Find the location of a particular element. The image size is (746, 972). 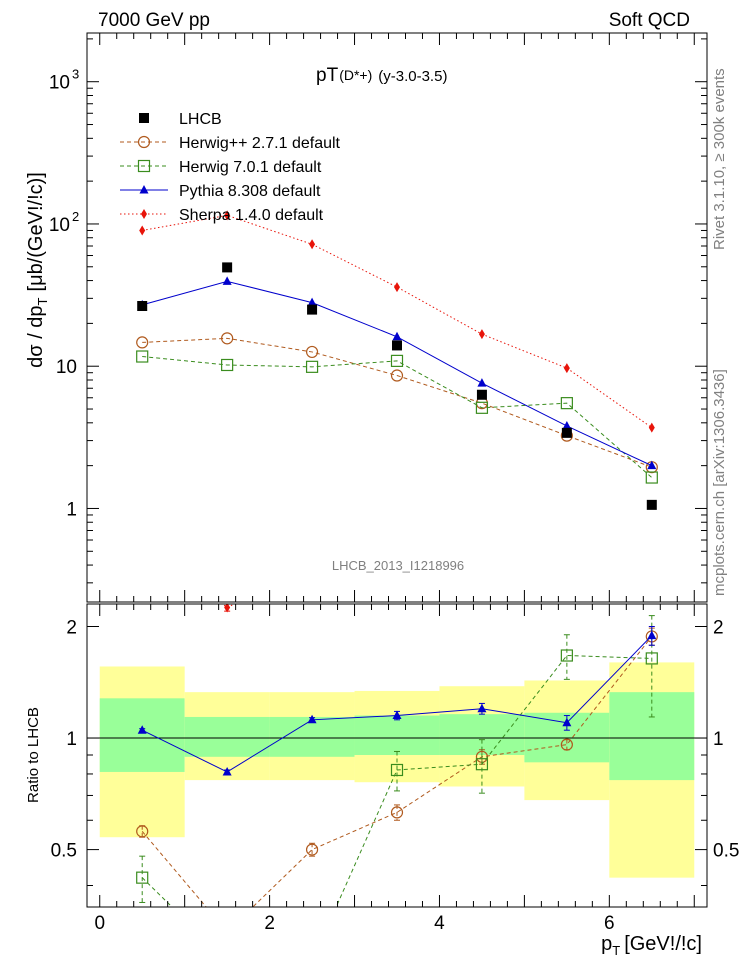

ratio-y-axis-label: Ratio to LHCB is located at coordinates (33, 755).